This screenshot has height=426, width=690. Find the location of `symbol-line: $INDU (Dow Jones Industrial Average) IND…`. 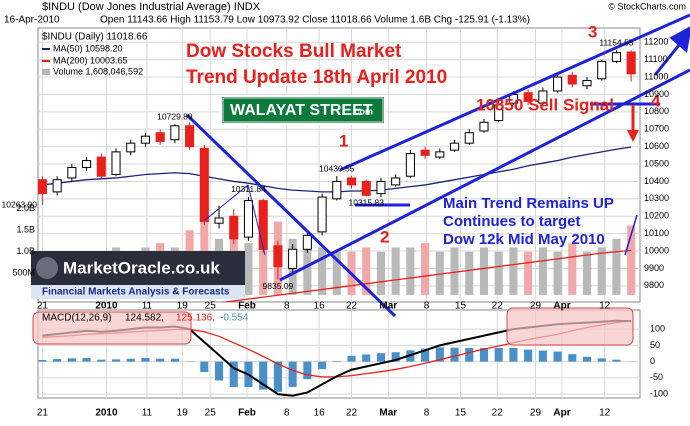

symbol-line: $INDU (Dow Jones Industrial Average) IND… is located at coordinates (151, 7).